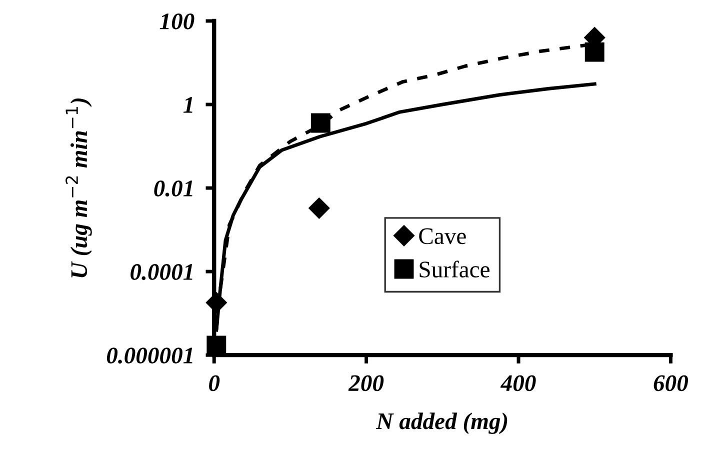 The height and width of the screenshot is (466, 709). I want to click on y-tick-label: 100, so click(177, 21).